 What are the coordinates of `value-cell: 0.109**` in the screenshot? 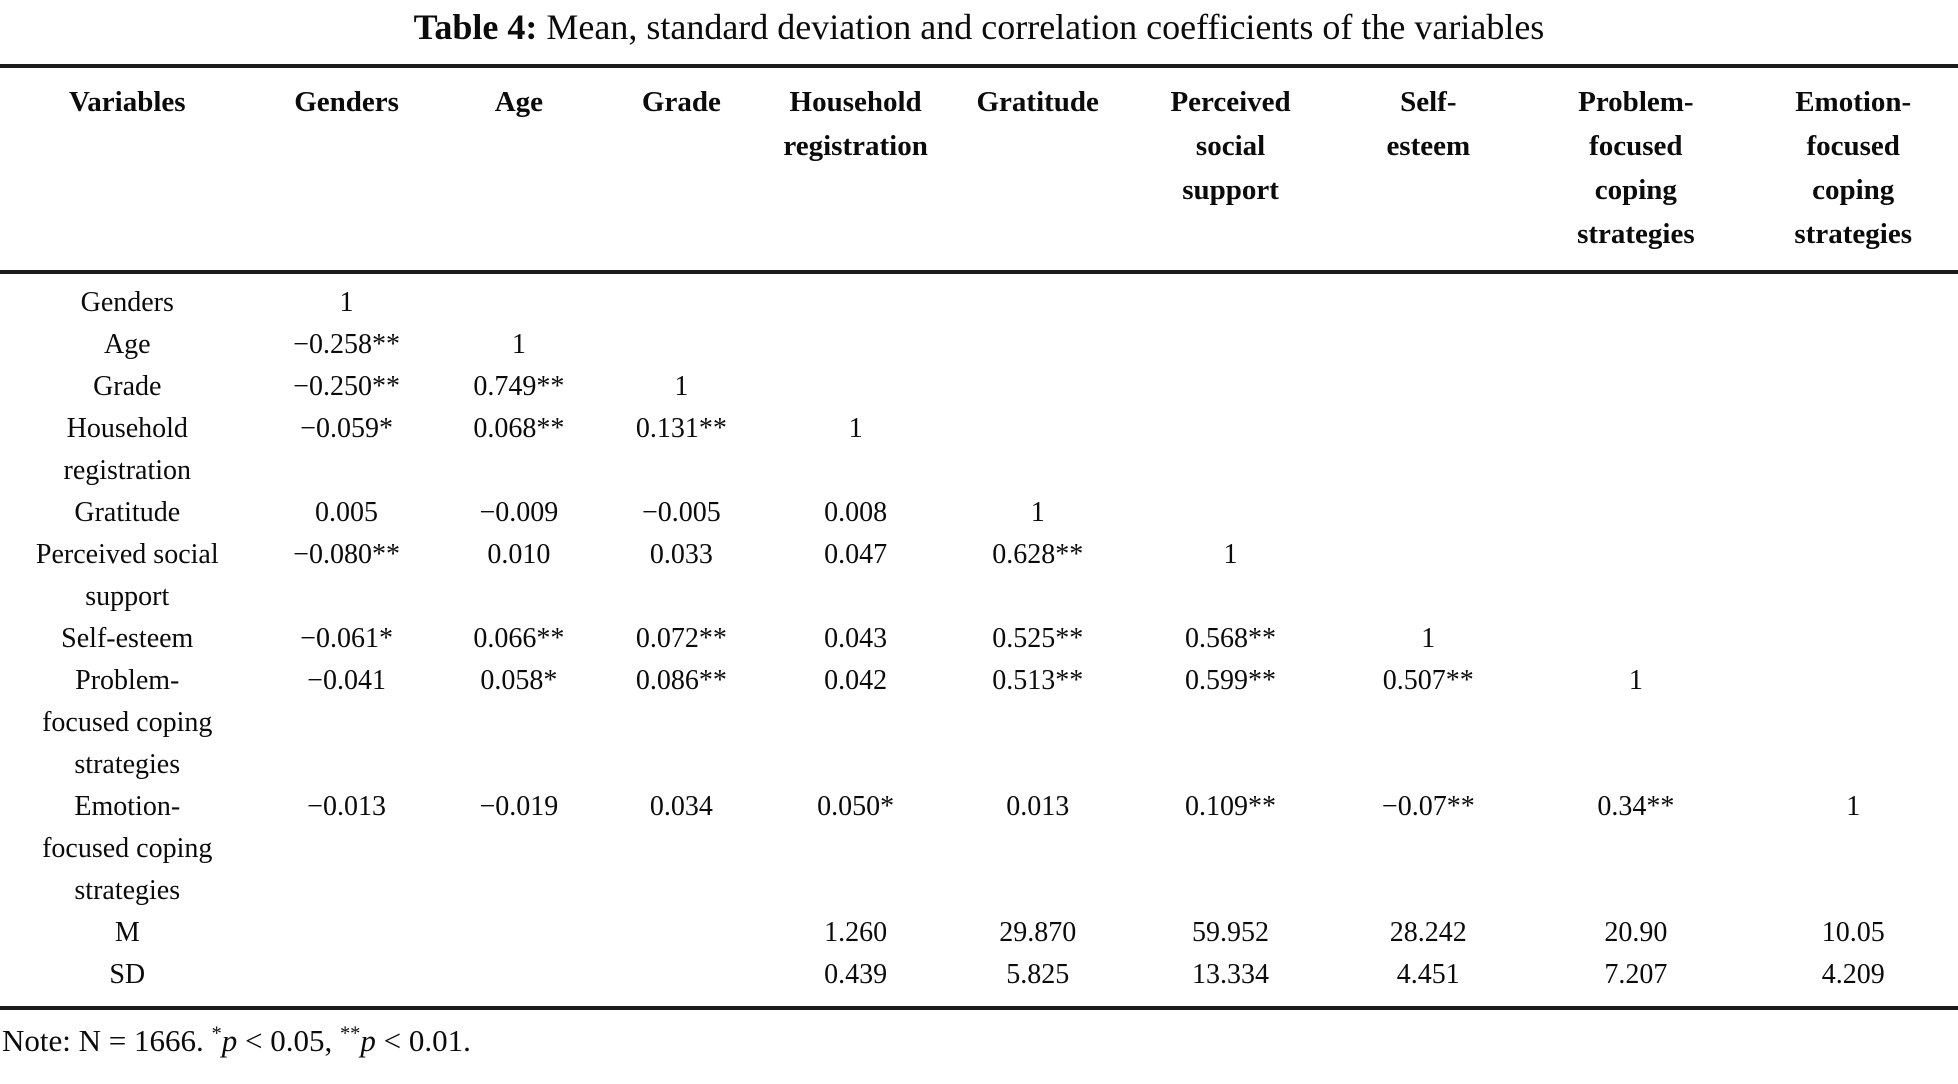 It's located at (1231, 806).